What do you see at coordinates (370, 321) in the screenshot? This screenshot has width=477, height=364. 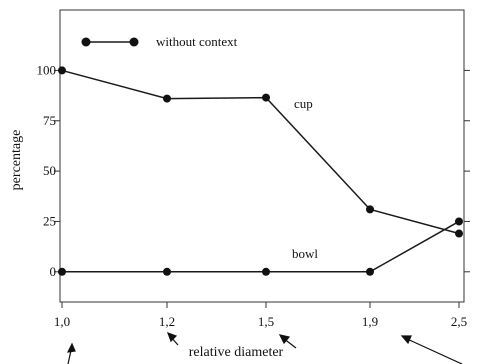 I see `x-tick-label: 1,9` at bounding box center [370, 321].